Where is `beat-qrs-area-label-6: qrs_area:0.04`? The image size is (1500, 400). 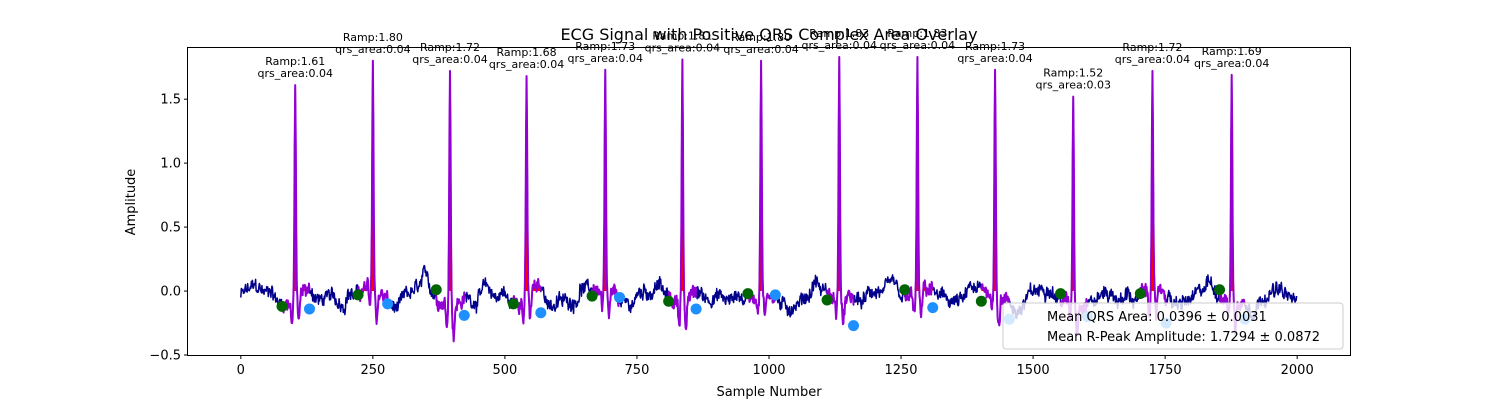
beat-qrs-area-label-6: qrs_area:0.04 is located at coordinates (682, 48).